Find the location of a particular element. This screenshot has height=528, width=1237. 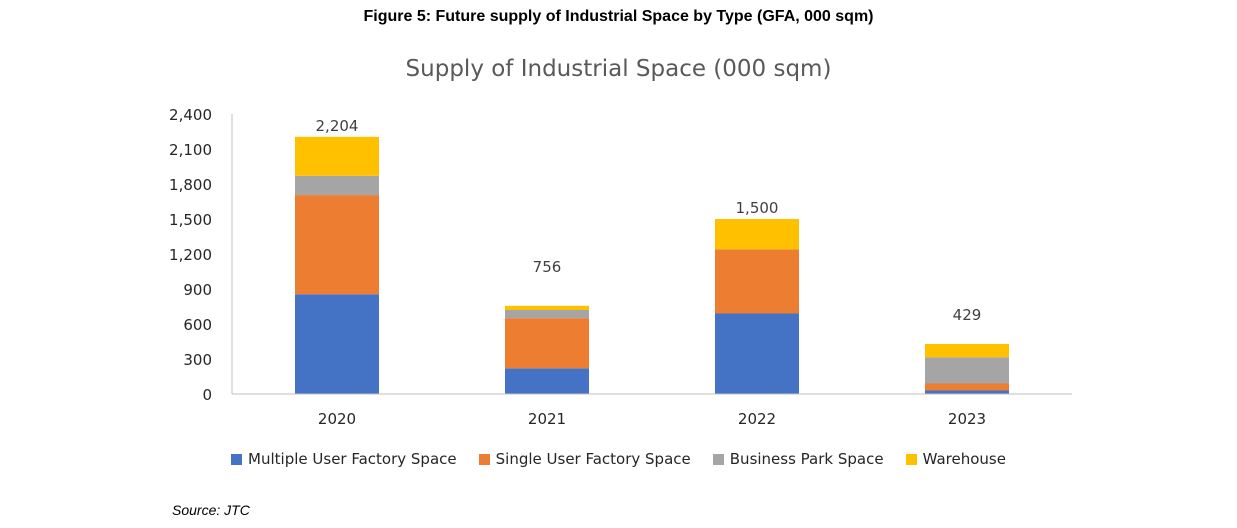

total-data-label: 2,204 is located at coordinates (337, 126).